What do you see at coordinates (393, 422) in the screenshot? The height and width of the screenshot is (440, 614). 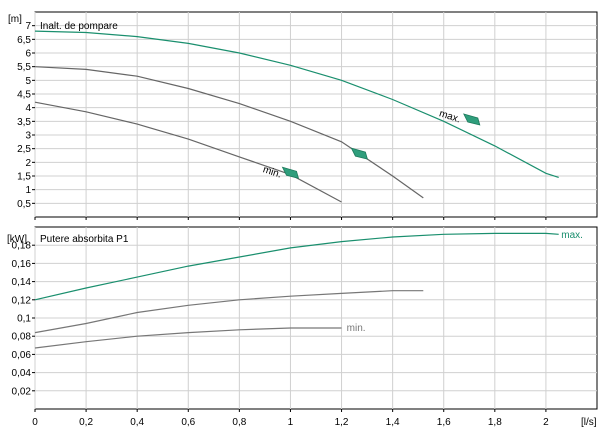 I see `x-tick-label: 1,4` at bounding box center [393, 422].